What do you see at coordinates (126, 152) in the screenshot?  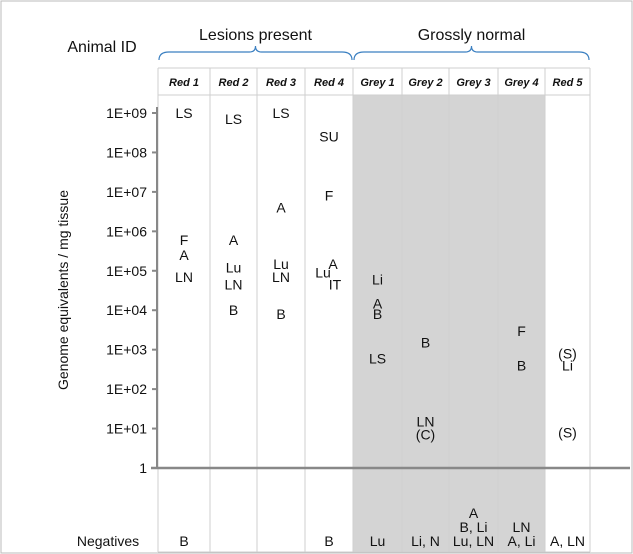 I see `y-tick-label: 1E+08` at bounding box center [126, 152].